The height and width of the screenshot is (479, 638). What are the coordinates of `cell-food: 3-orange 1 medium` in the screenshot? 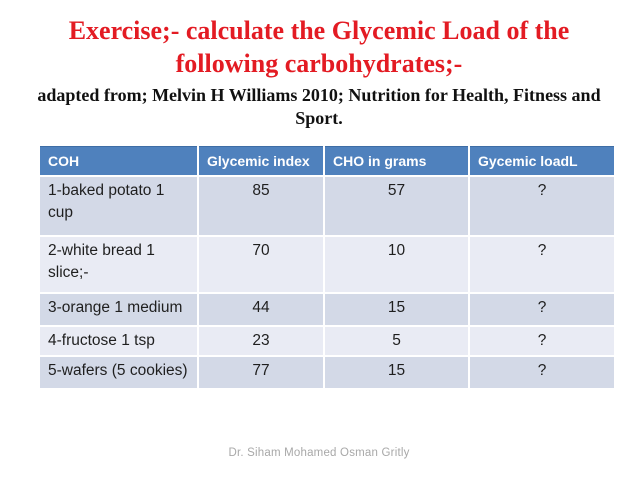 It's located at (118, 309).